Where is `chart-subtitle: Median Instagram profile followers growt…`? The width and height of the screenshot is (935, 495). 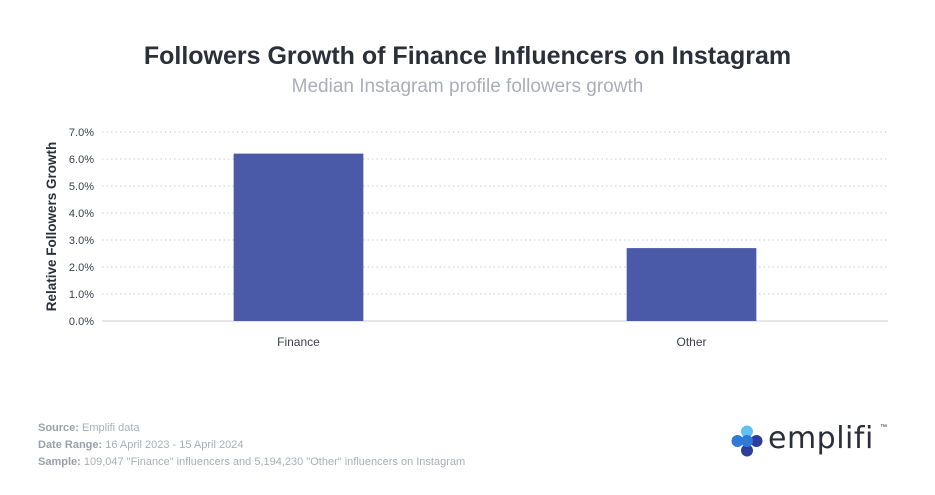 chart-subtitle: Median Instagram profile followers growt… is located at coordinates (467, 86).